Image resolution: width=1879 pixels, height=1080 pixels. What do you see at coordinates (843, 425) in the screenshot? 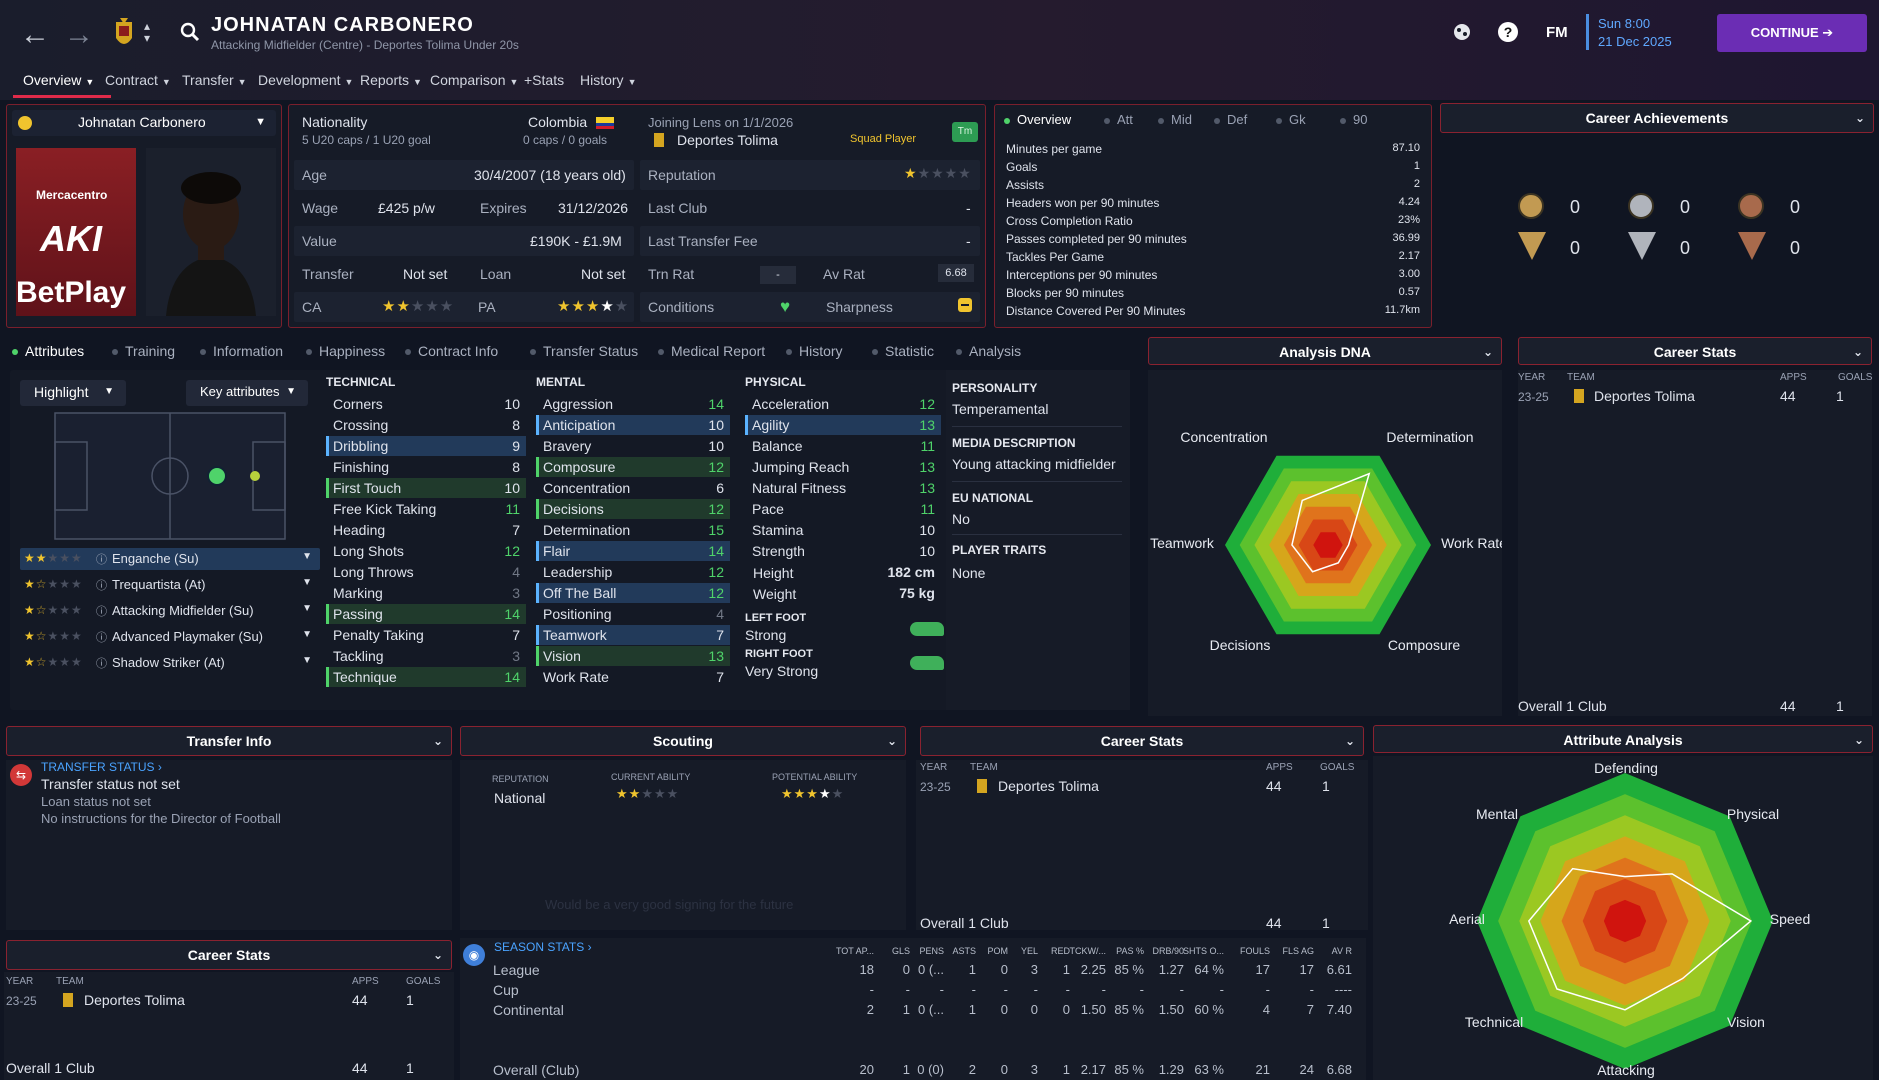
I see `attribute-agility: Agility 13` at bounding box center [843, 425].